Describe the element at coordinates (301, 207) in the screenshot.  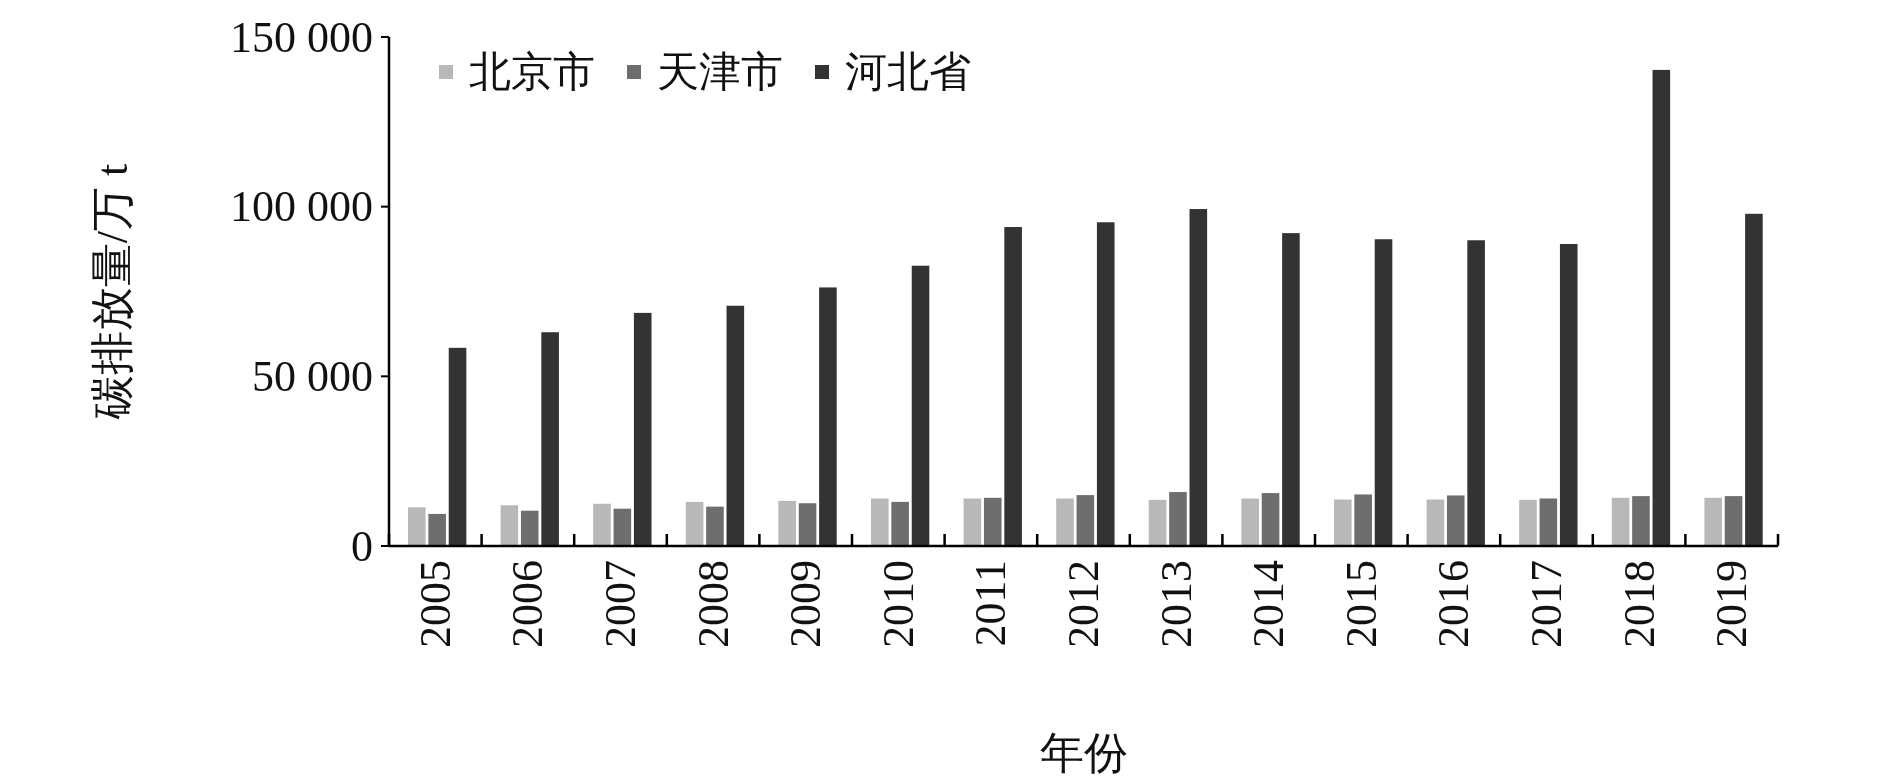
I see `y-tick-label: 100 000` at that location.